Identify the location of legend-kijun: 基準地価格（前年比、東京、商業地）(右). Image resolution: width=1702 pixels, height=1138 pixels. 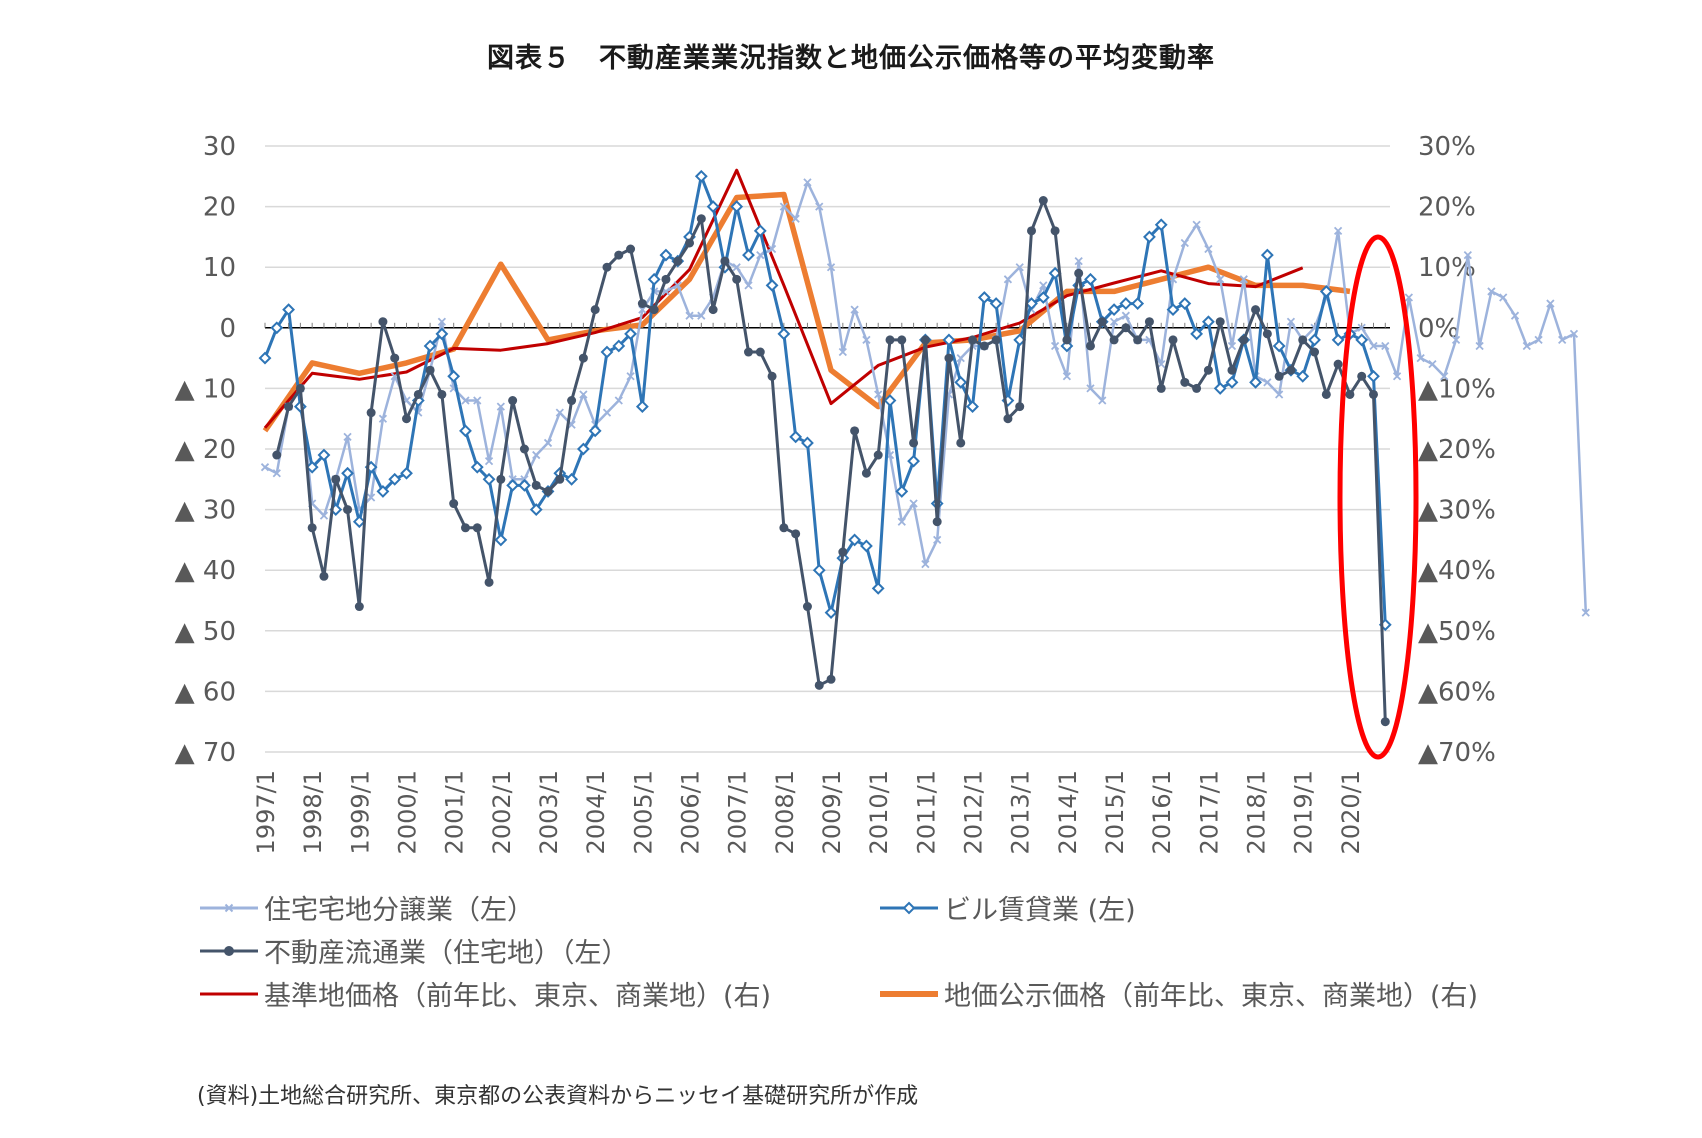
(485, 993).